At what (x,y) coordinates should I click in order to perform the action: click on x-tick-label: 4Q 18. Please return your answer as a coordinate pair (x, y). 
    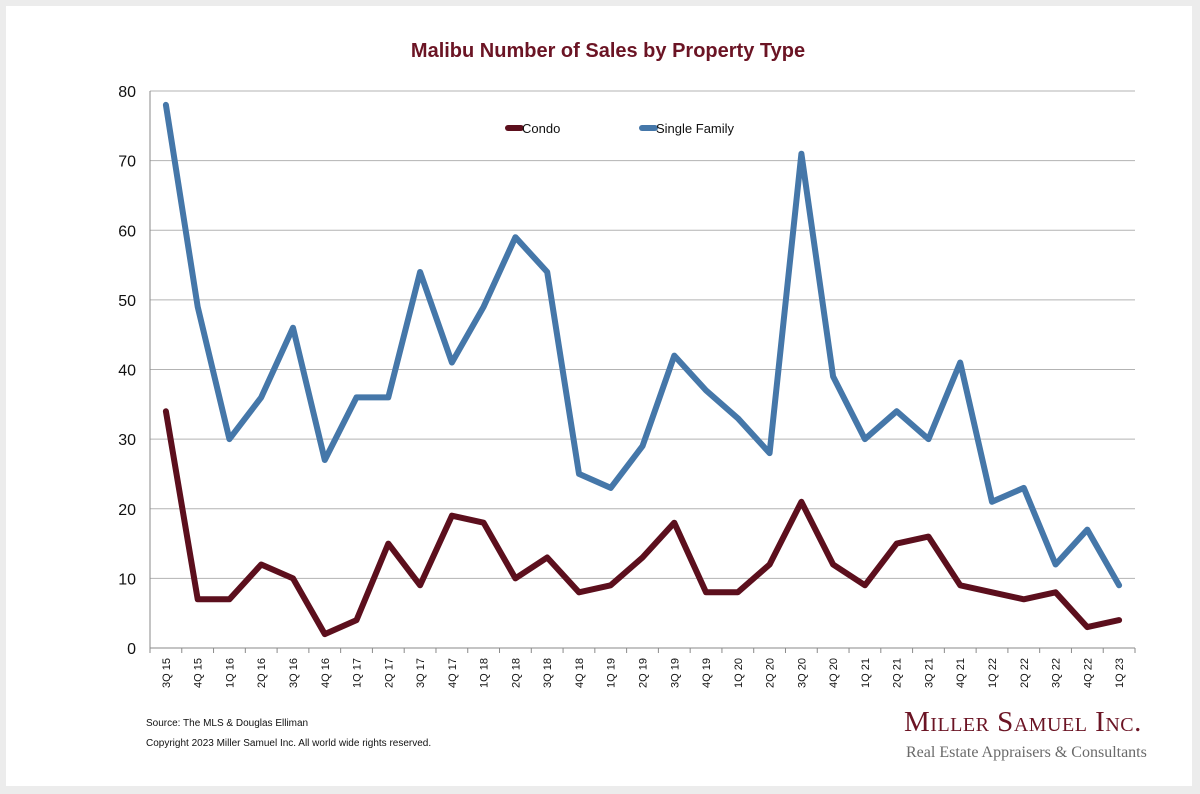
    Looking at the image, I should click on (580, 673).